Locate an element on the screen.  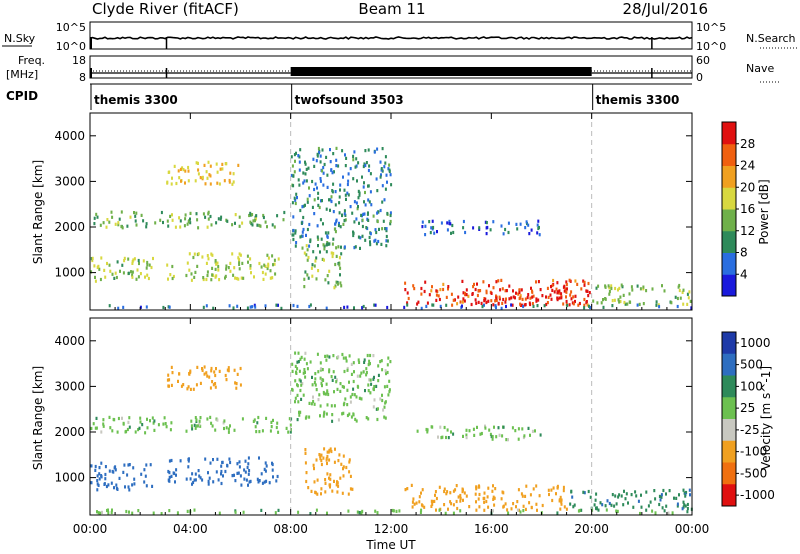
y-tick-label: 2000 is located at coordinates (69, 227).